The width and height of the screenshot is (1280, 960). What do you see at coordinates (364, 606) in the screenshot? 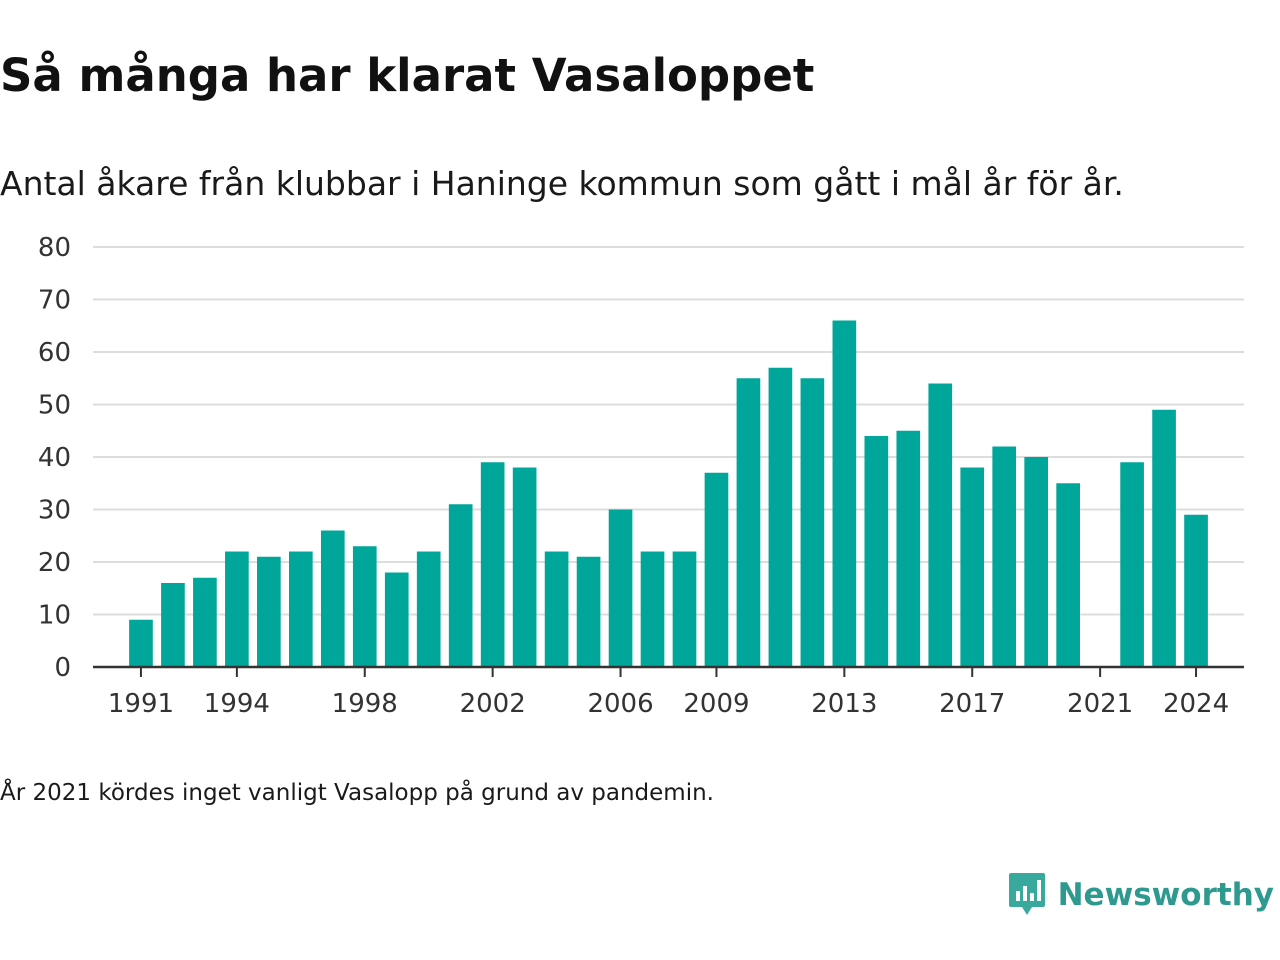
I see `bar-1998` at bounding box center [364, 606].